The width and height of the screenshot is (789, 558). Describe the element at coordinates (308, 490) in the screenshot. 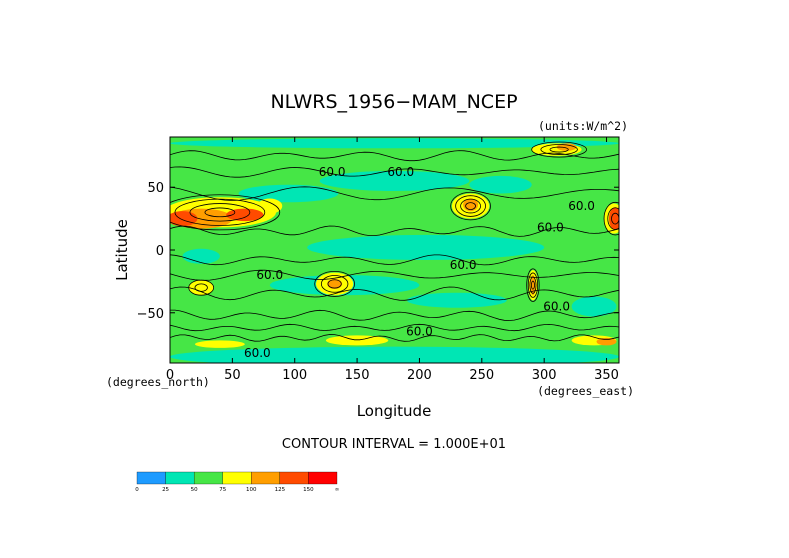

I see `colorbar-label: 150` at that location.